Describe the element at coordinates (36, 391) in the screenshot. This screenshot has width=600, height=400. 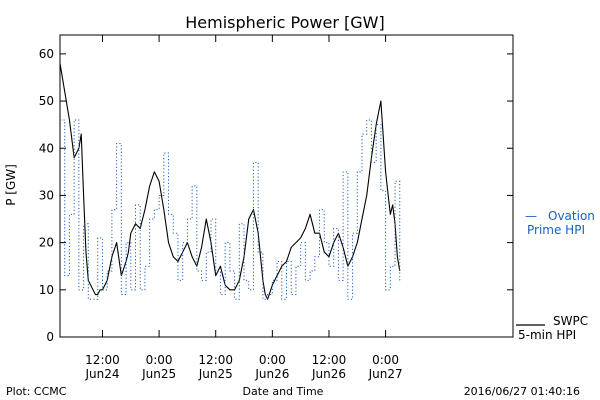
I see `footer-source: Plot: CCMC` at that location.